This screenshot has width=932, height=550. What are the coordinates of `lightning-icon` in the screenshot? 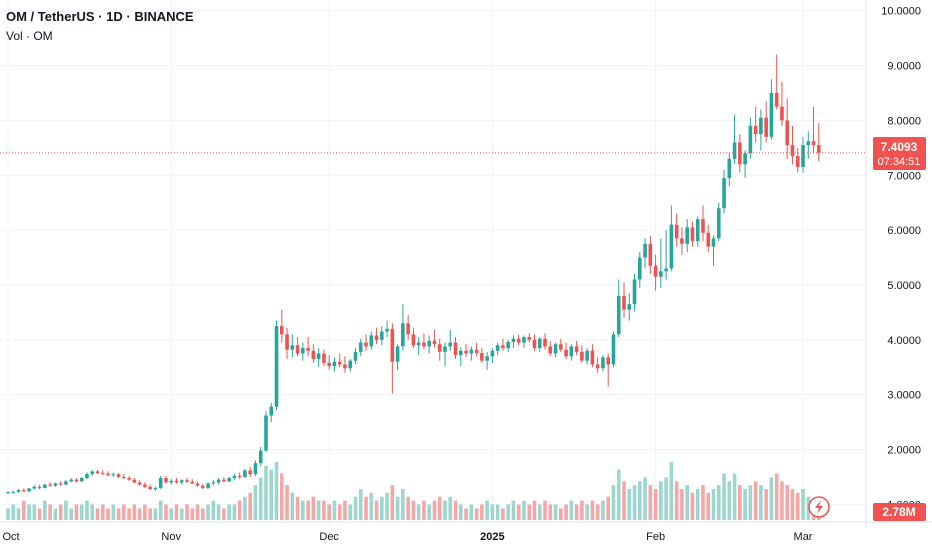 It's located at (819, 507).